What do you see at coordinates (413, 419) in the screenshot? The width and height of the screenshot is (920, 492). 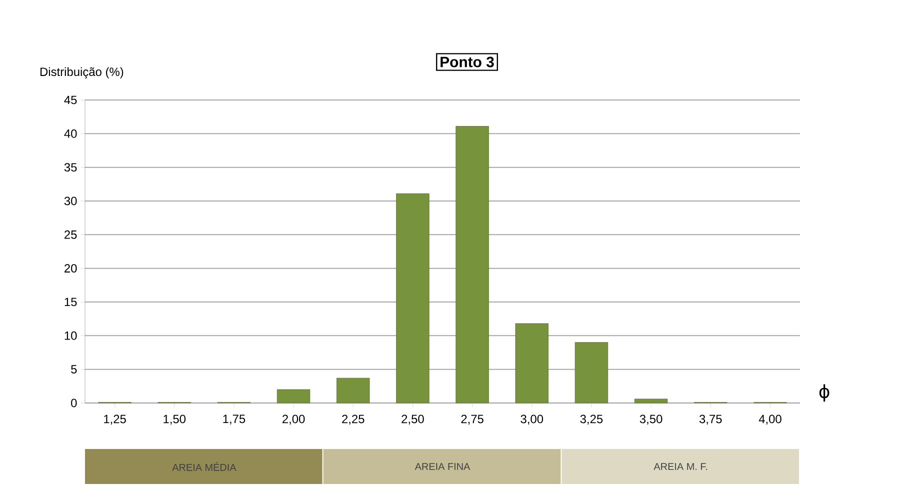 I see `x-tick-label: 2,50` at bounding box center [413, 419].